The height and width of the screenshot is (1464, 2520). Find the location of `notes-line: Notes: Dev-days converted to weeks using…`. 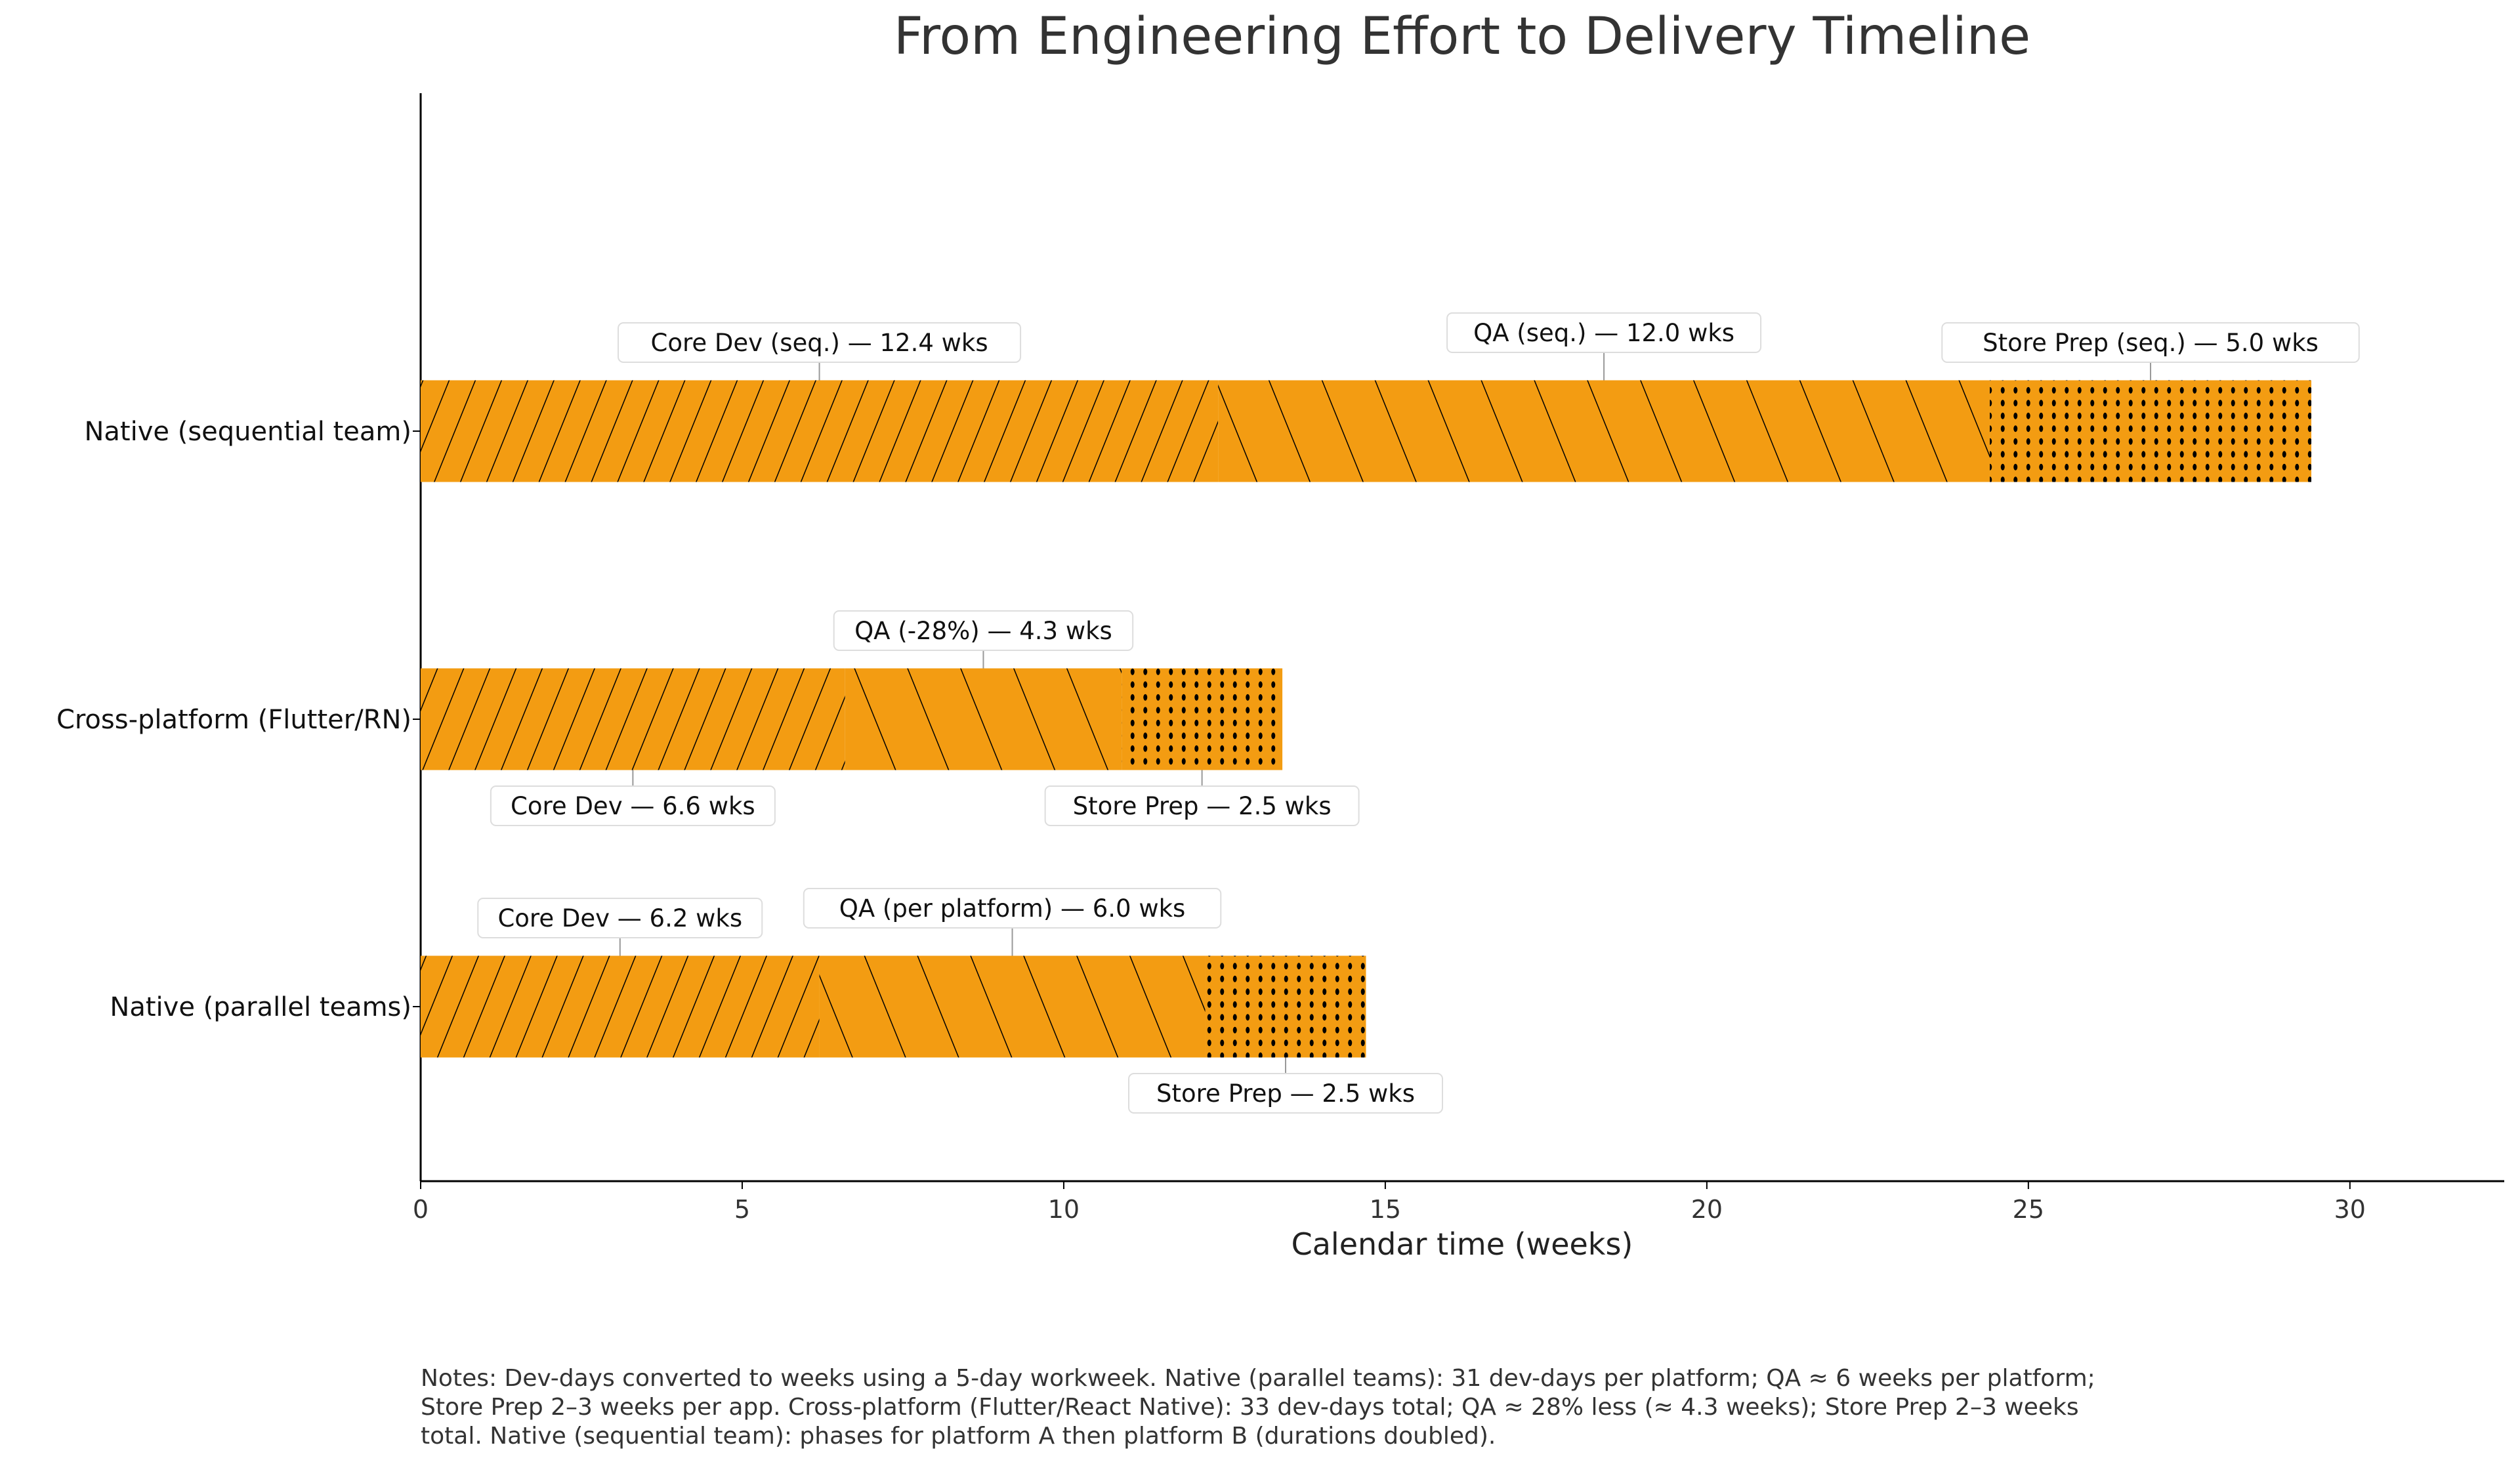

notes-line: Notes: Dev-days converted to weeks using… is located at coordinates (1258, 1378).